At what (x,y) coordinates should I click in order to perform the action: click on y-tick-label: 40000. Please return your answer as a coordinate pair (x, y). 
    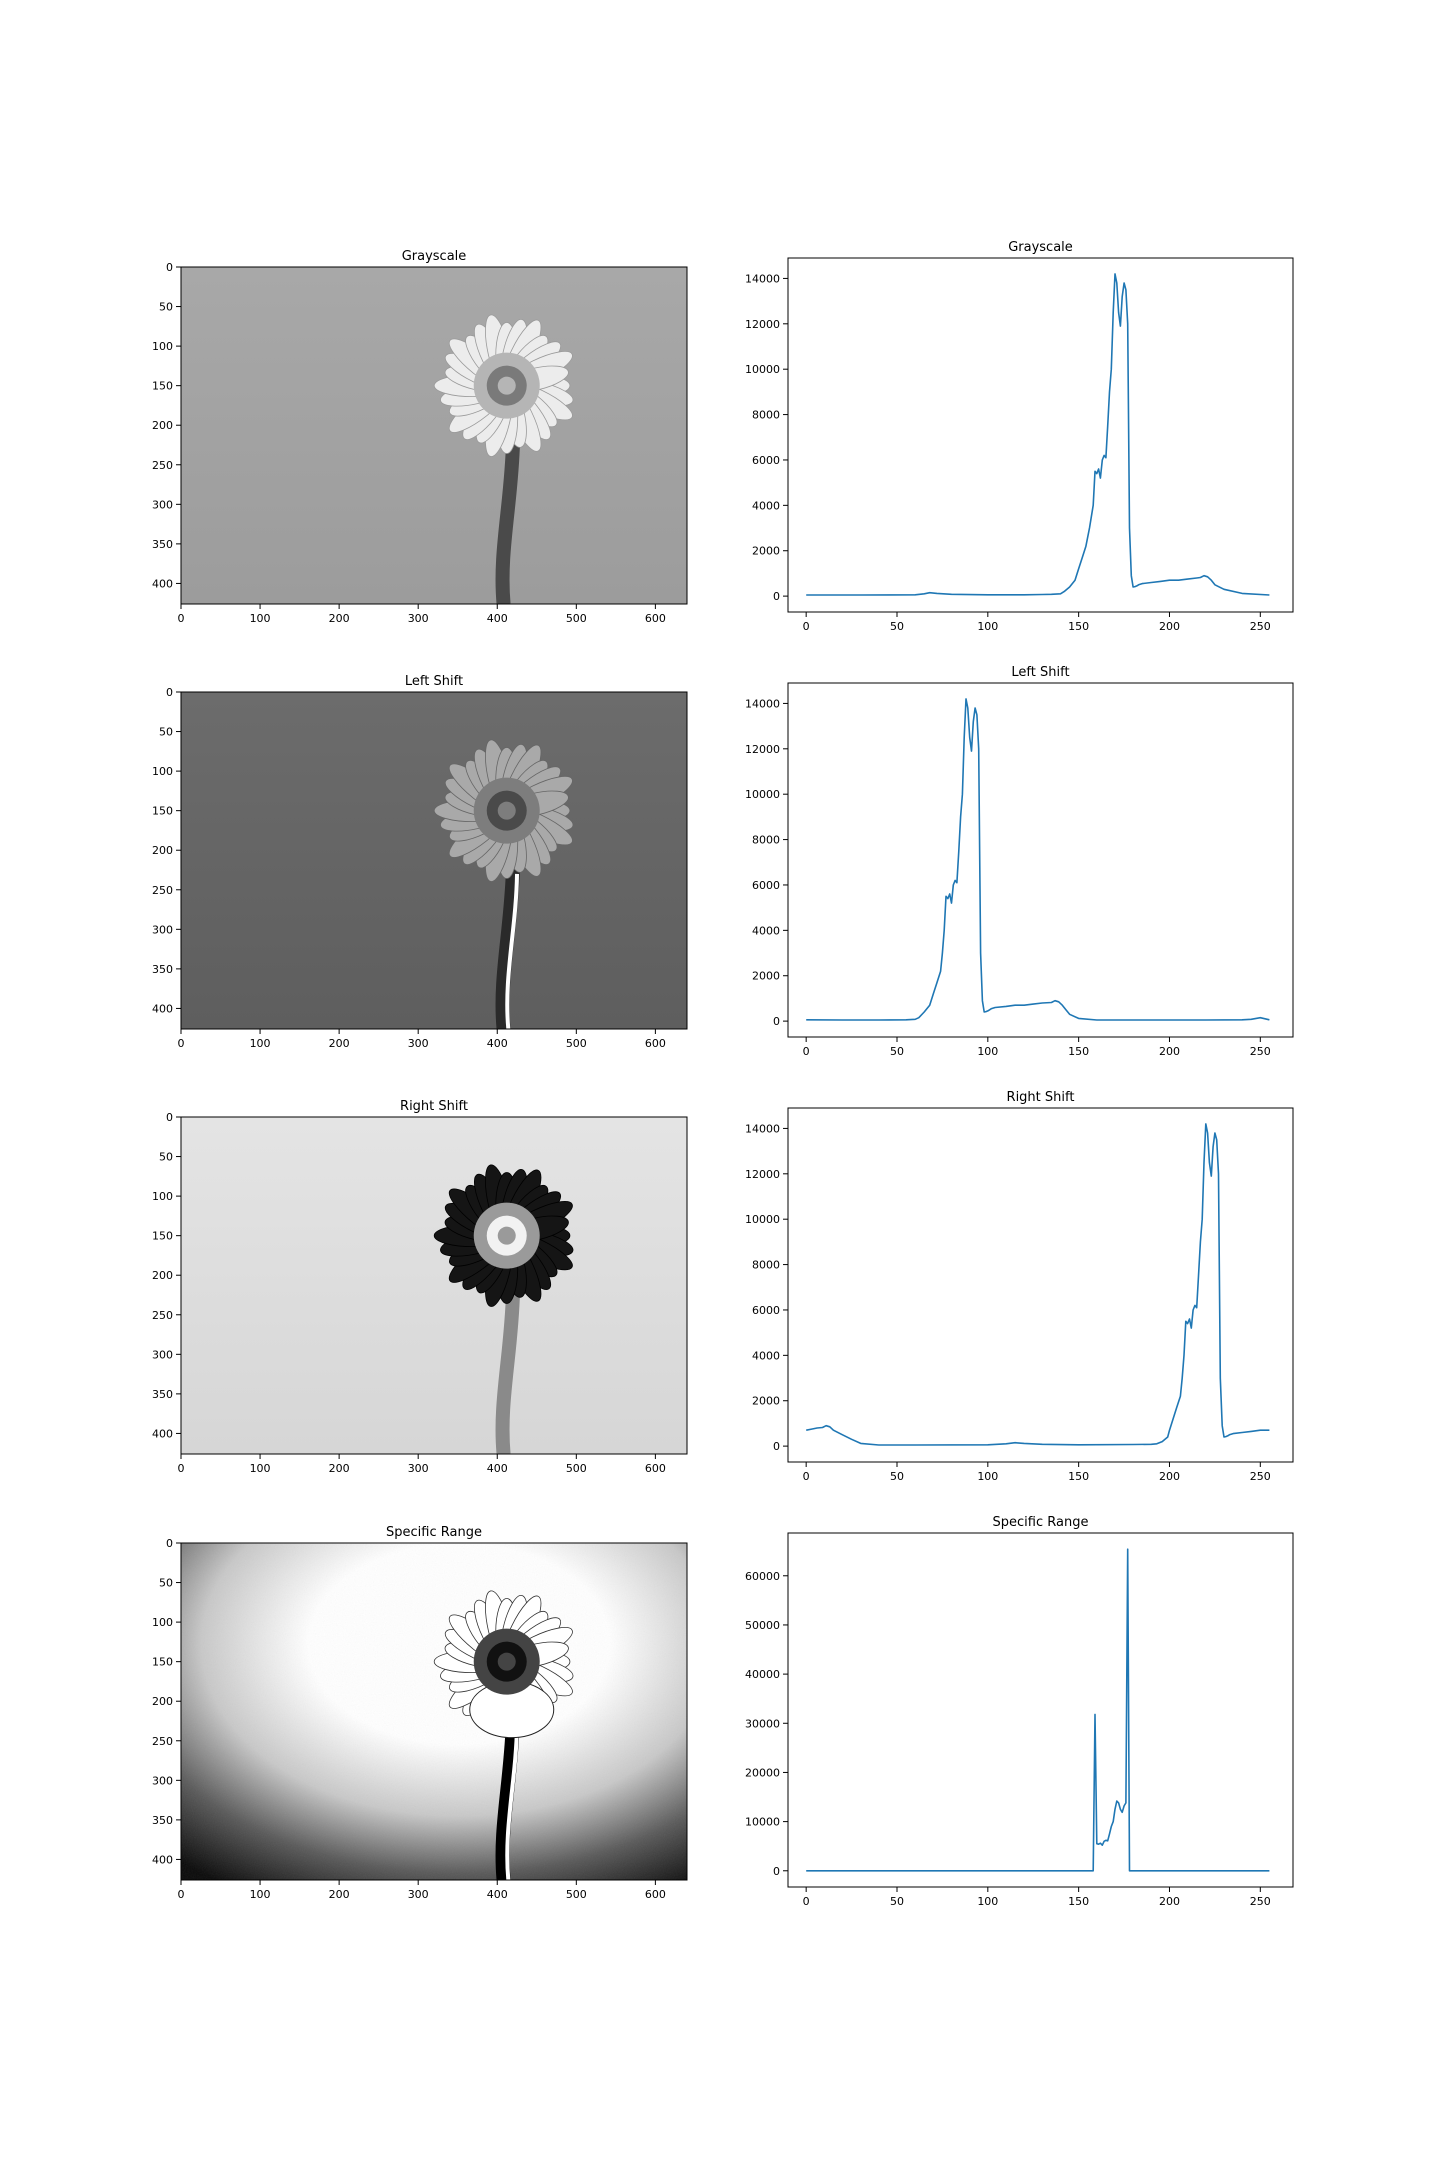
    Looking at the image, I should click on (762, 1674).